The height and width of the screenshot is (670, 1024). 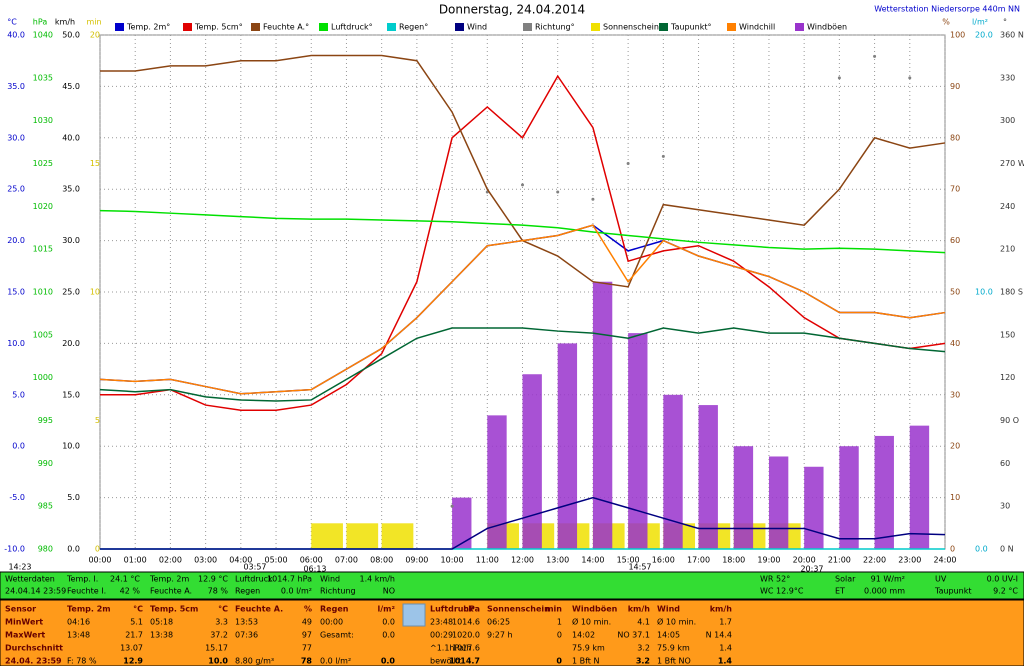 I want to click on table-cell: 5.1, so click(x=136, y=622).